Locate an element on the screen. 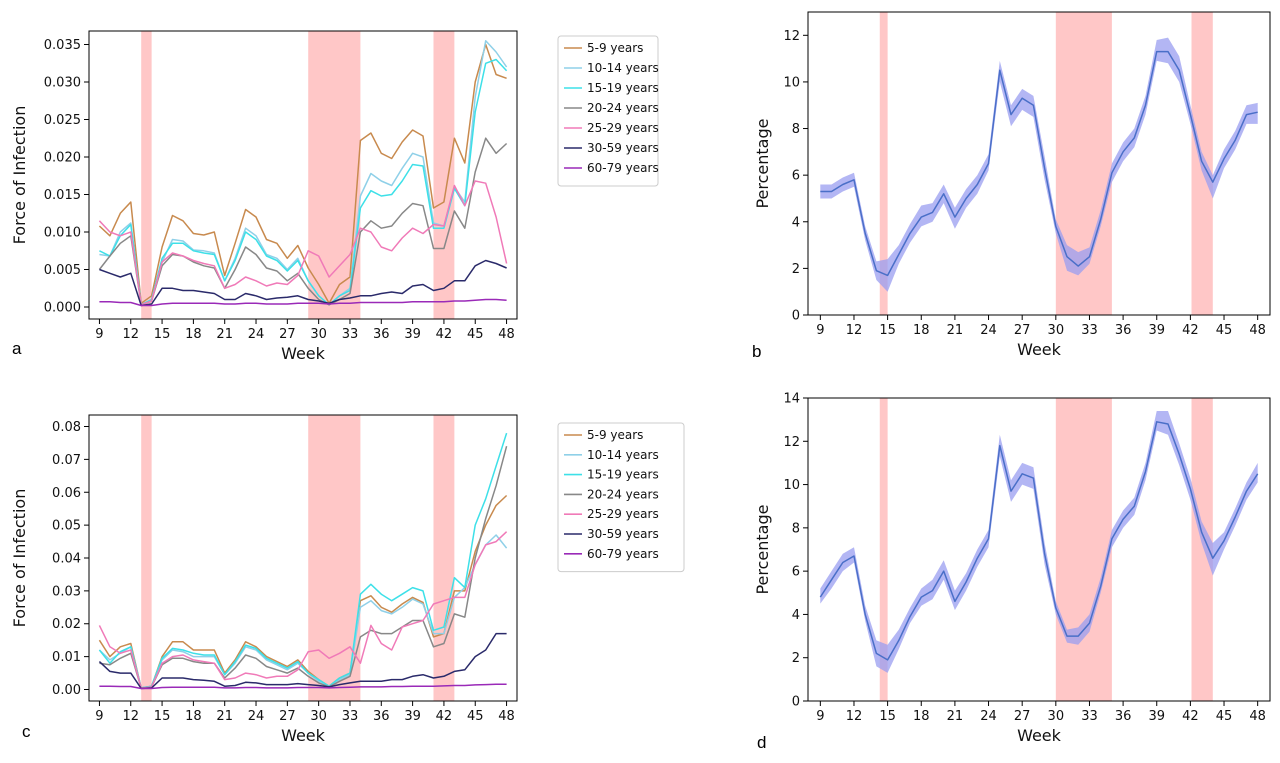 Image resolution: width=1280 pixels, height=763 pixels. y-tick-label: 0.030 is located at coordinates (62, 83).